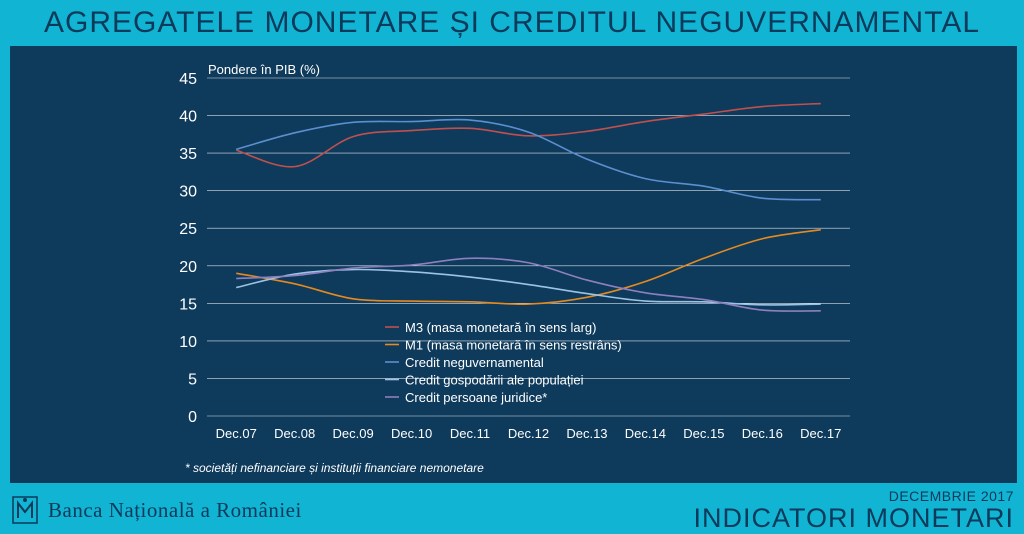 Image resolution: width=1024 pixels, height=534 pixels. What do you see at coordinates (411, 433) in the screenshot?
I see `x-tick-label: Dec.10` at bounding box center [411, 433].